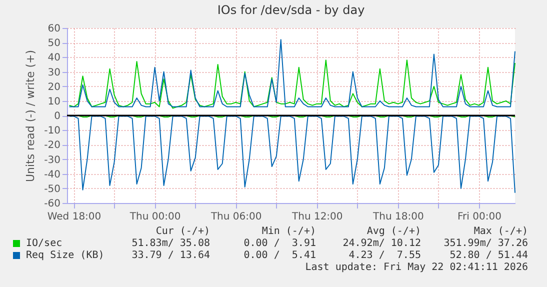 The height and width of the screenshot is (287, 547). What do you see at coordinates (65, 256) in the screenshot?
I see `legend-label: Req Size (KB)` at bounding box center [65, 256].